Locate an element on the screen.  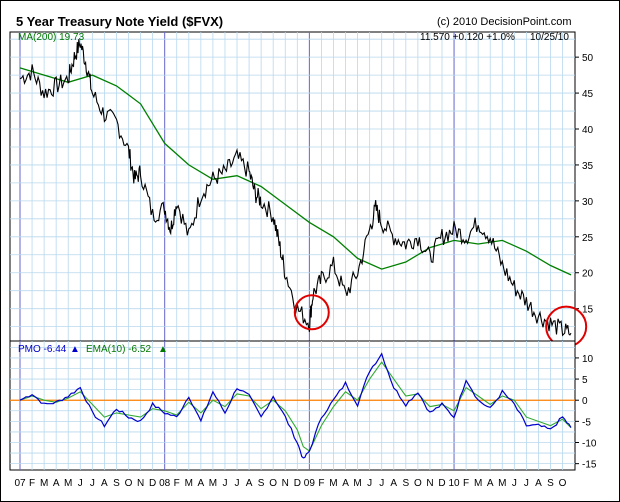
pmo-tick--10: -10 is located at coordinates (589, 444).